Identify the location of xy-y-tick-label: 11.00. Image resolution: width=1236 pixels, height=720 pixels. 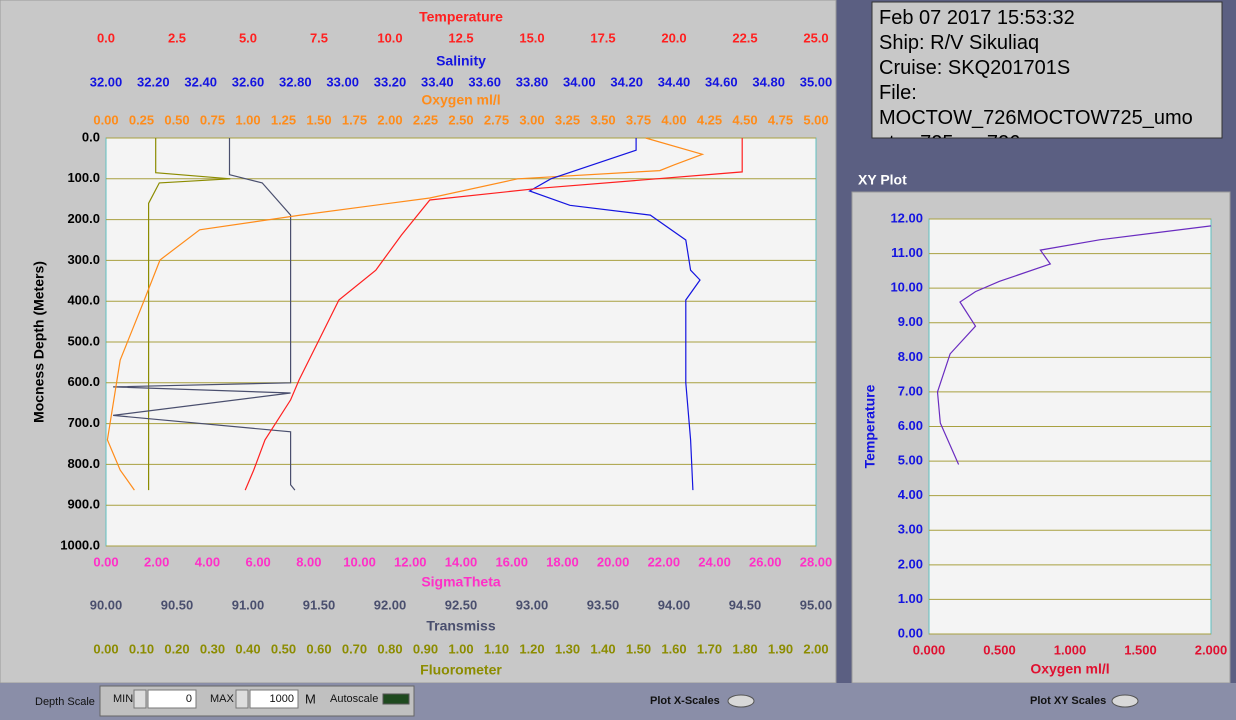
(907, 252).